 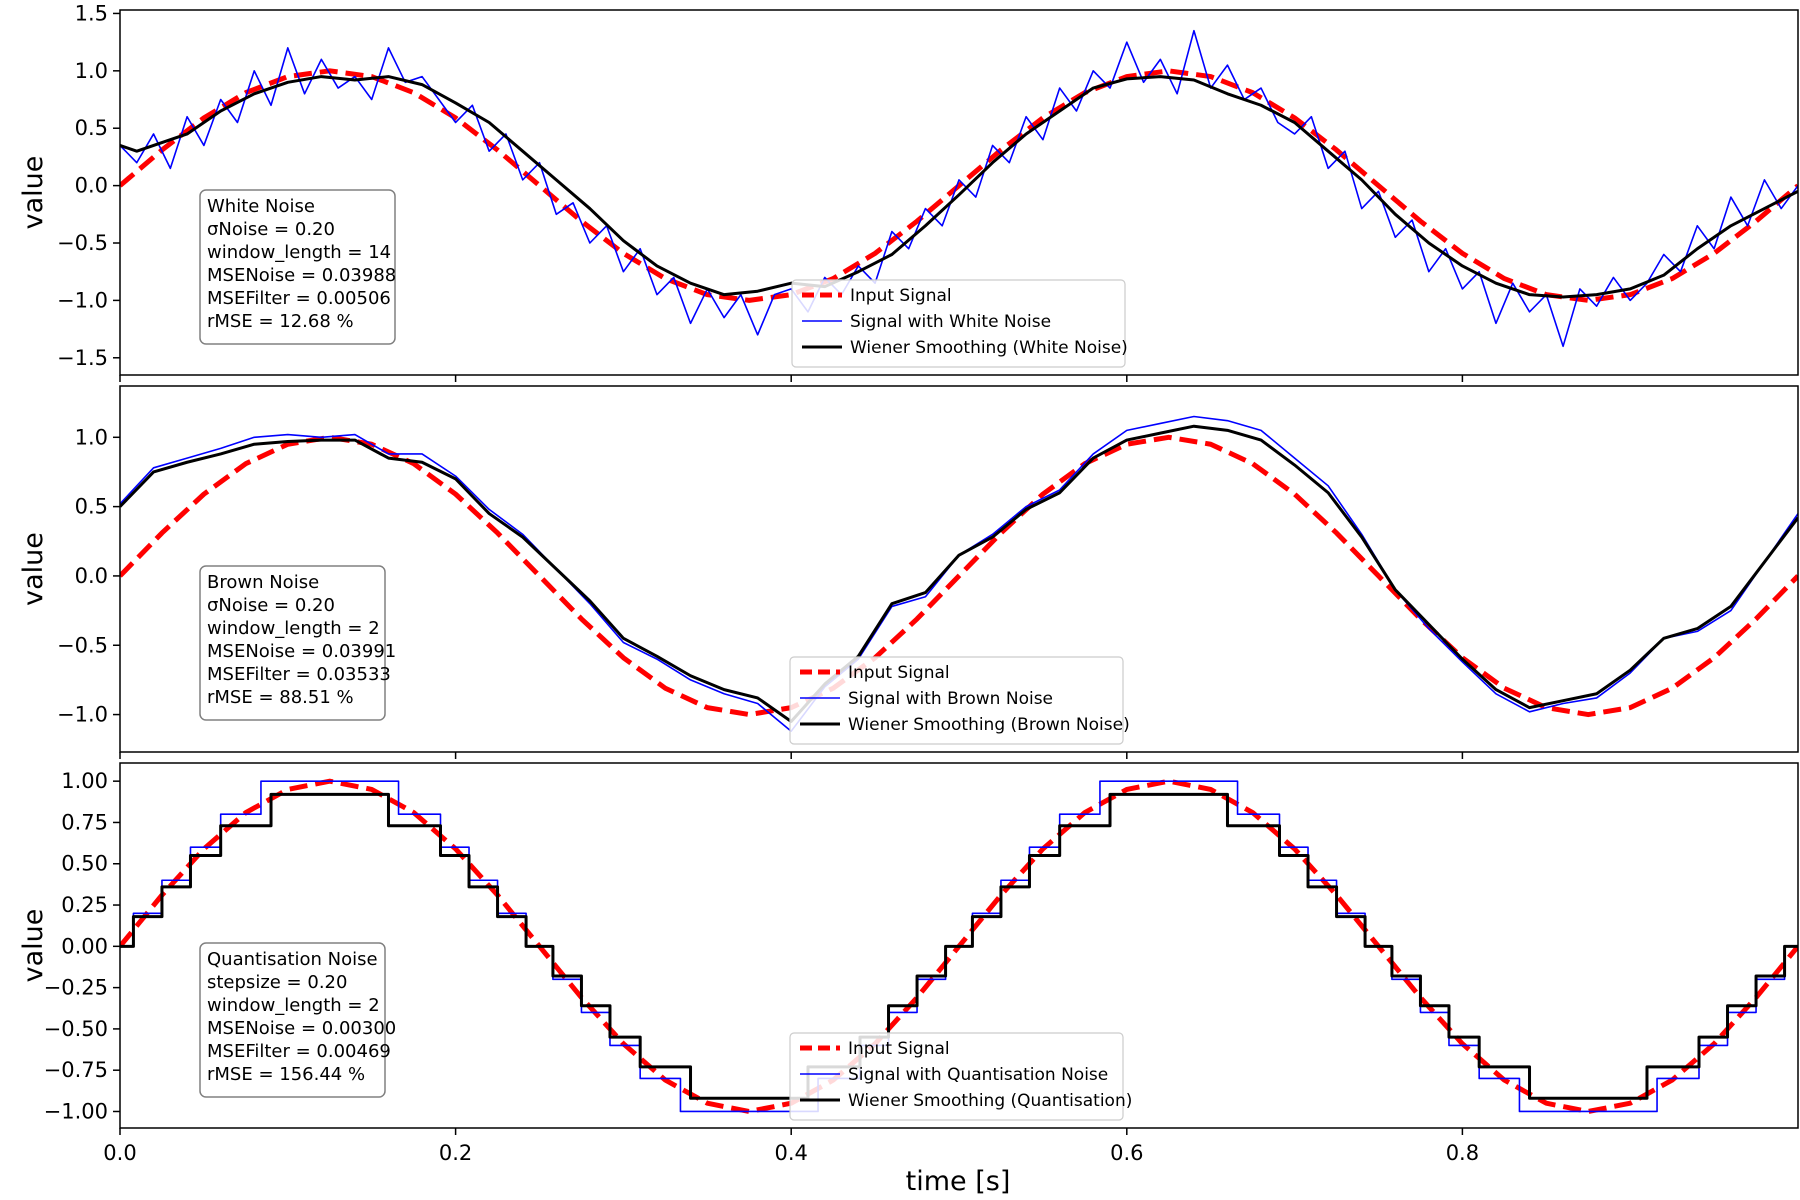 I want to click on white-noise-annotation-line: window_length = 14, so click(x=299, y=252).